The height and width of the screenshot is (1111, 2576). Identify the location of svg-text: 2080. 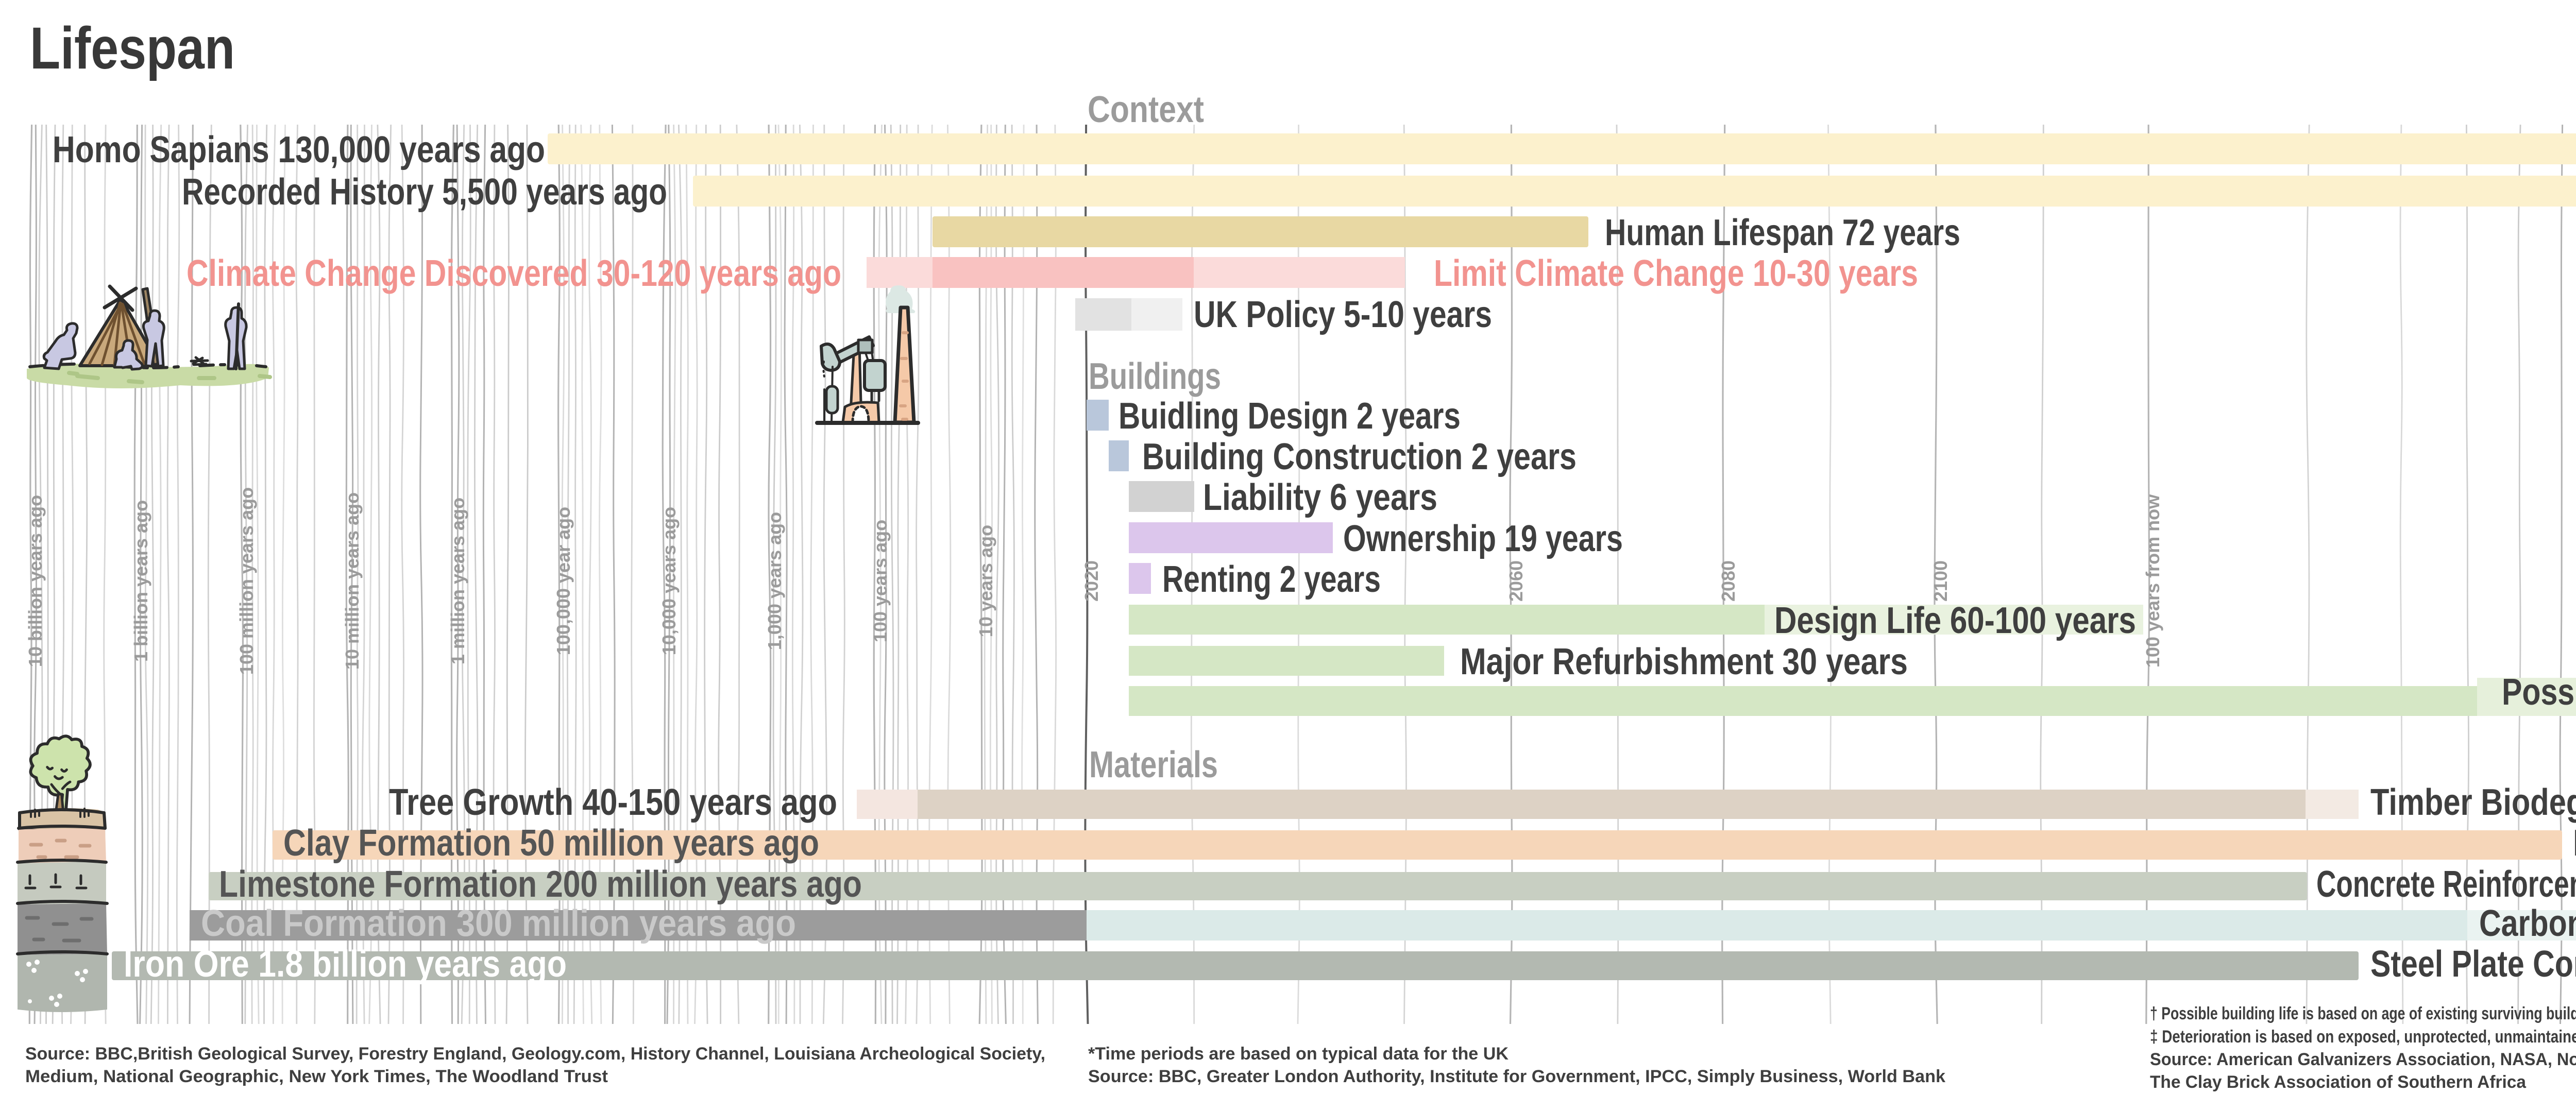
(1728, 581).